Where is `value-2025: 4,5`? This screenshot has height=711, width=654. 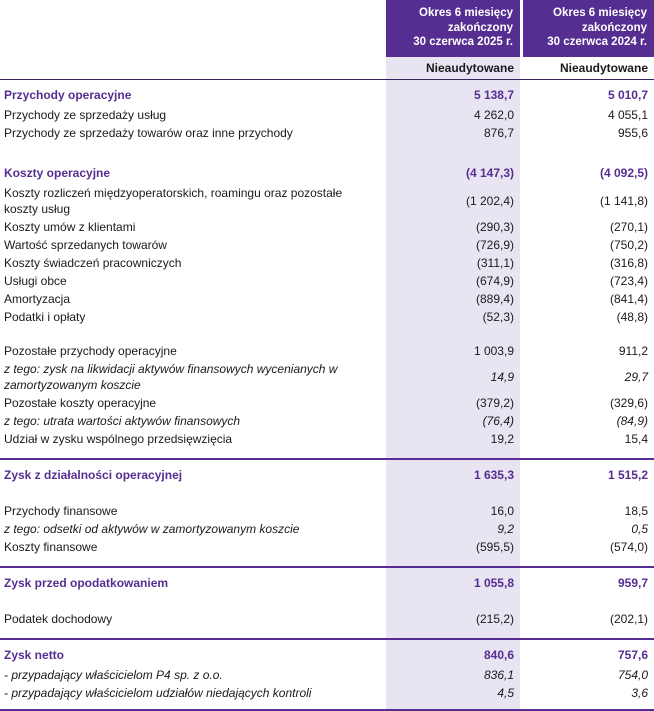
value-2025: 4,5 is located at coordinates (453, 692).